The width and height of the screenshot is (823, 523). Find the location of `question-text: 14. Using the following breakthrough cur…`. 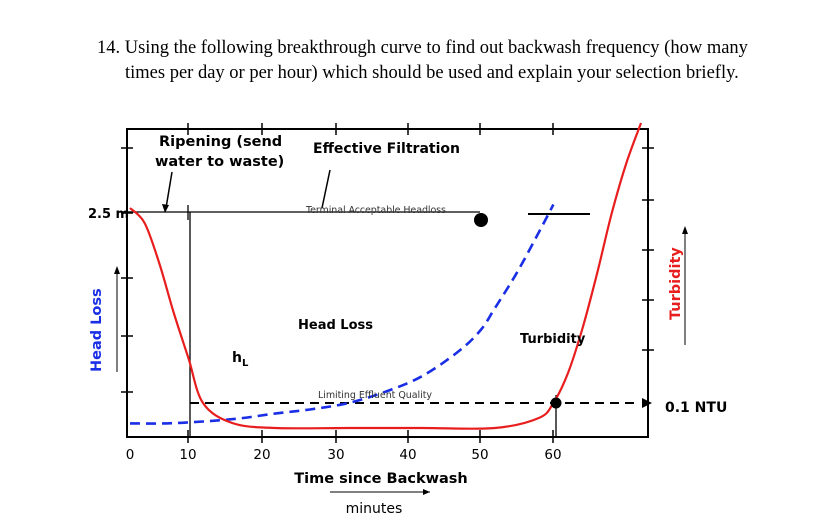

question-text: 14. Using the following breakthrough cur… is located at coordinates (454, 61).